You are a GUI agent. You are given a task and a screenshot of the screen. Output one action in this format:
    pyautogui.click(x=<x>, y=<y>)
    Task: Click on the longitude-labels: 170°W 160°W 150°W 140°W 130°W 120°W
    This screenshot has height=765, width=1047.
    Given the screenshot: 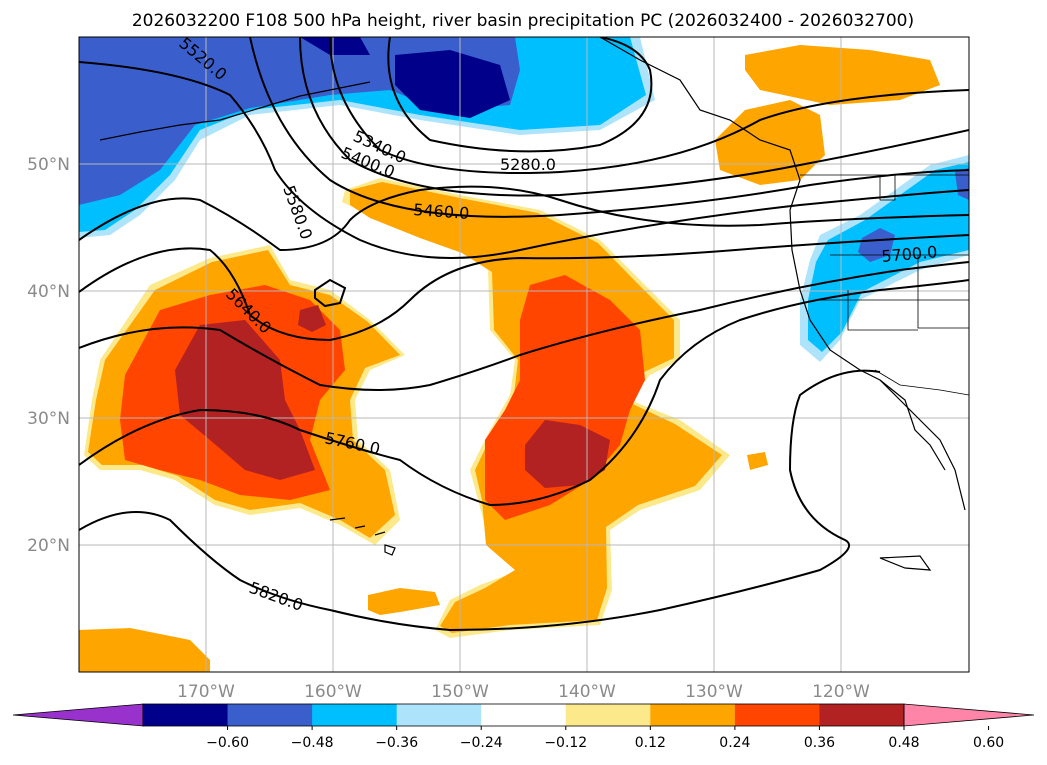 What is the action you would take?
    pyautogui.click(x=523, y=692)
    